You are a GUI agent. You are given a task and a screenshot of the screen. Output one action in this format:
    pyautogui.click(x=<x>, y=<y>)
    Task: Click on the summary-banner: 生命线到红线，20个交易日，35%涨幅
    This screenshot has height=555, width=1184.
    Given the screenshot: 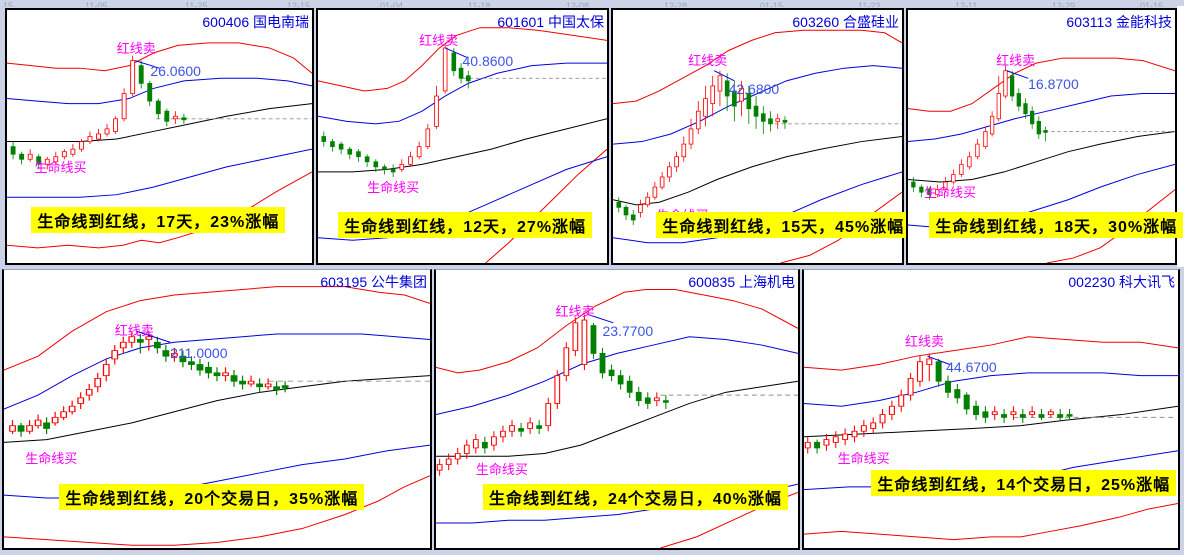 What is the action you would take?
    pyautogui.click(x=212, y=497)
    